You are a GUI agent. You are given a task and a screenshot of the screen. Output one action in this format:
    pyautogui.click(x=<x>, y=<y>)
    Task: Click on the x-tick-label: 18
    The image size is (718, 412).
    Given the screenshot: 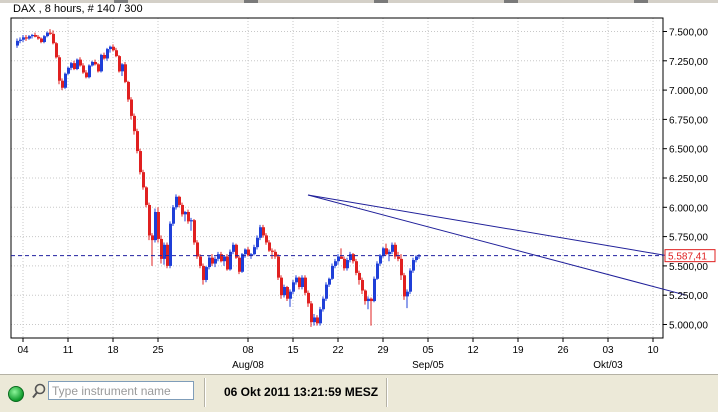 What is the action you would take?
    pyautogui.click(x=113, y=350)
    